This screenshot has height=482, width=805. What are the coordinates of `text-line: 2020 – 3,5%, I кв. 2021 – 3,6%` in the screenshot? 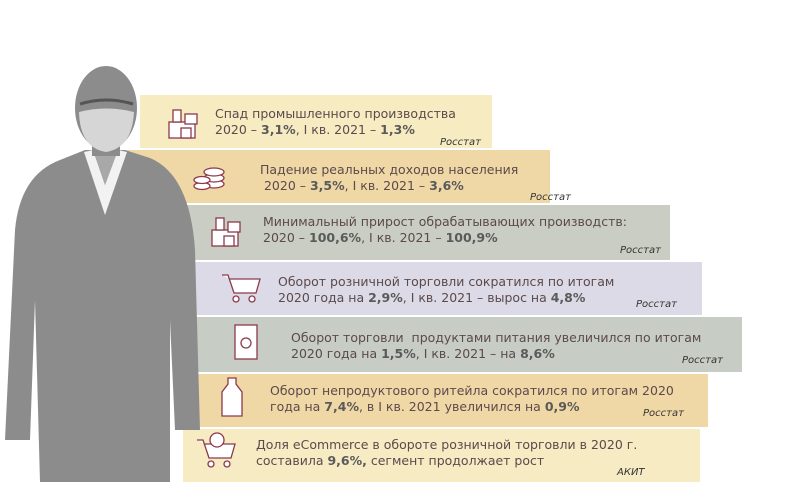 It's located at (362, 185).